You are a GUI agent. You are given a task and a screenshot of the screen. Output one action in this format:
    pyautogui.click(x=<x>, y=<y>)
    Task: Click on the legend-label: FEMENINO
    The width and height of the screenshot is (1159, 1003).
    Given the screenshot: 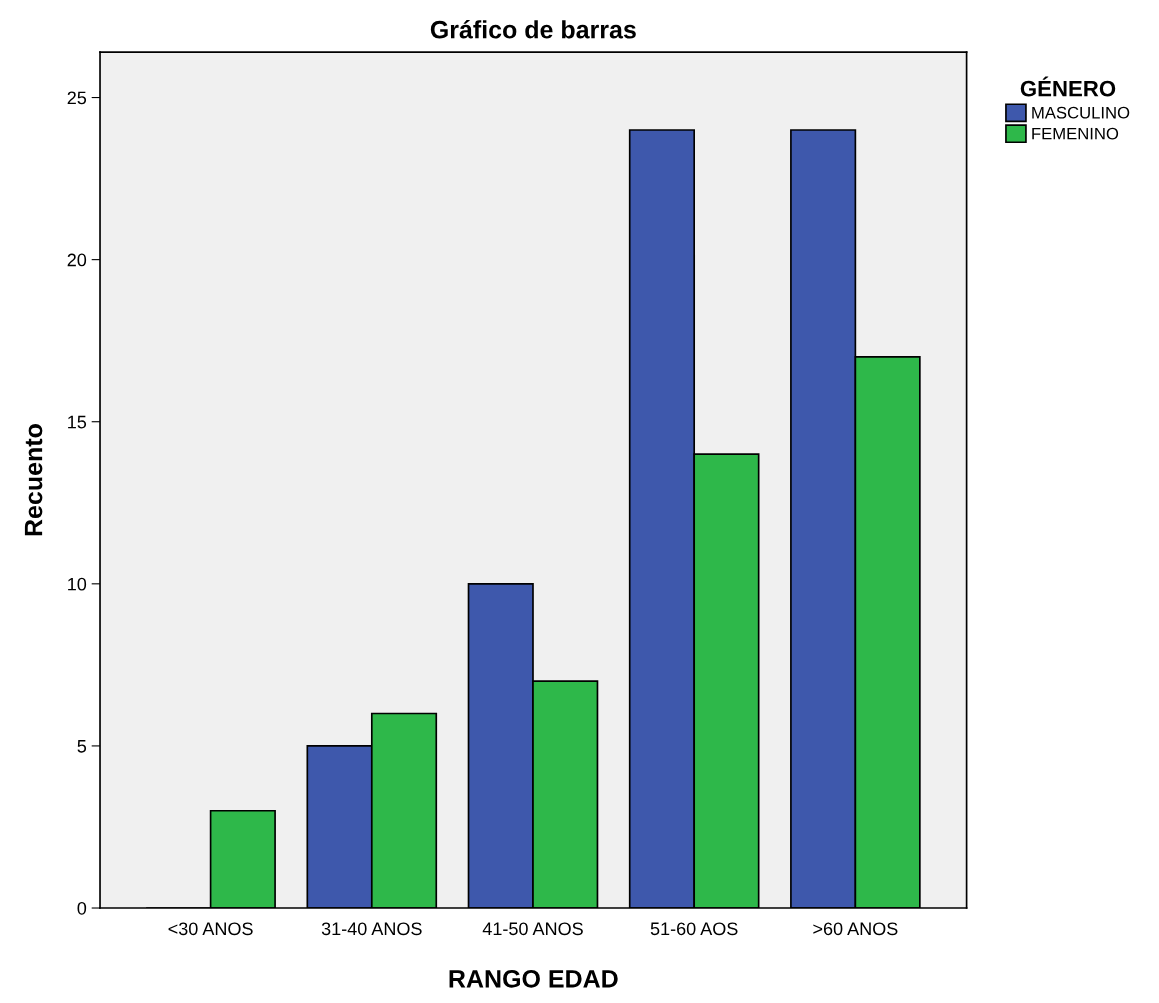 What is the action you would take?
    pyautogui.click(x=1075, y=133)
    